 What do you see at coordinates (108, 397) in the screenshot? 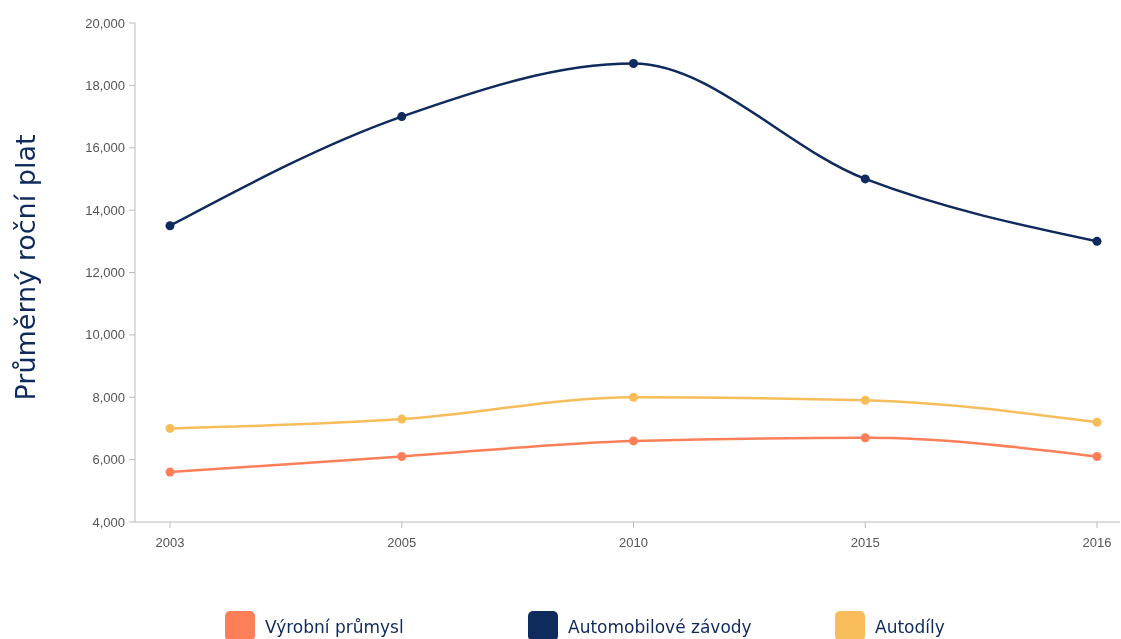
I see `y-tick-label: 8,000` at bounding box center [108, 397].